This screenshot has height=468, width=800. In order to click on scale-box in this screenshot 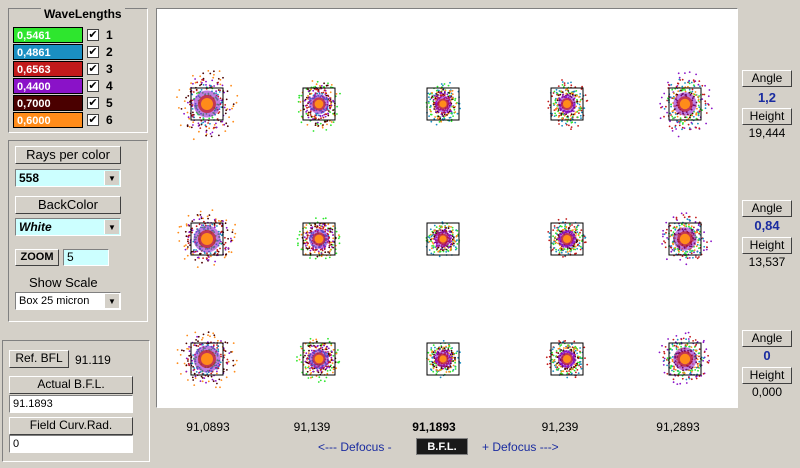, I will do `click(319, 239)`.